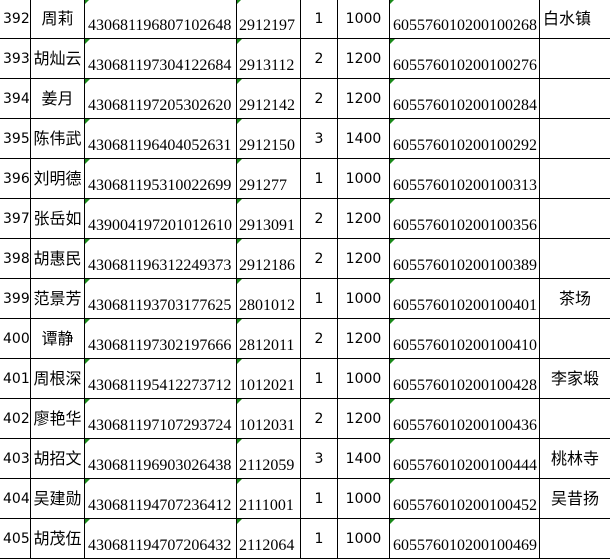 This screenshot has height=559, width=610. Describe the element at coordinates (161, 219) in the screenshot. I see `id-number-cell: 439004197201012610` at that location.